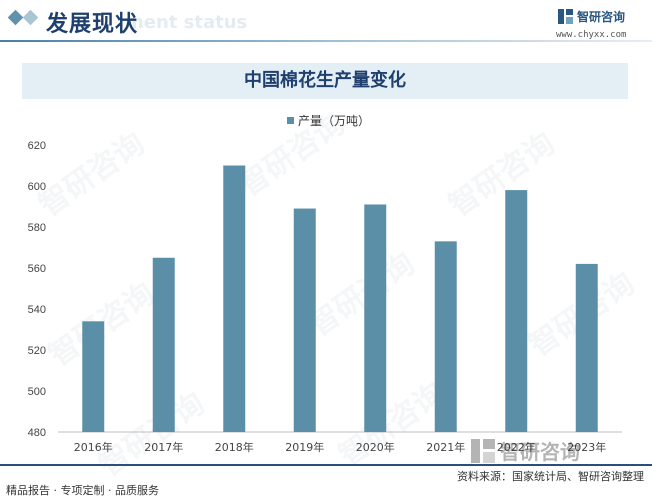 The width and height of the screenshot is (652, 501). I want to click on source-note: 资料来源：国家统计局、智研咨询整理, so click(550, 476).